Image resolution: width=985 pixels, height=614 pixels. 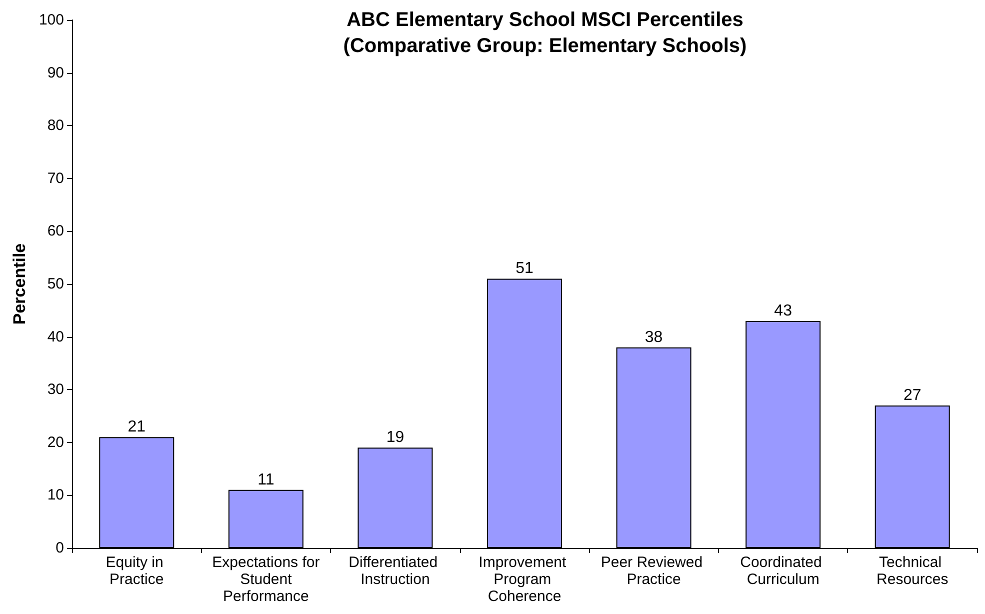 I want to click on x-tick-label: Equity in Practice, so click(x=137, y=571).